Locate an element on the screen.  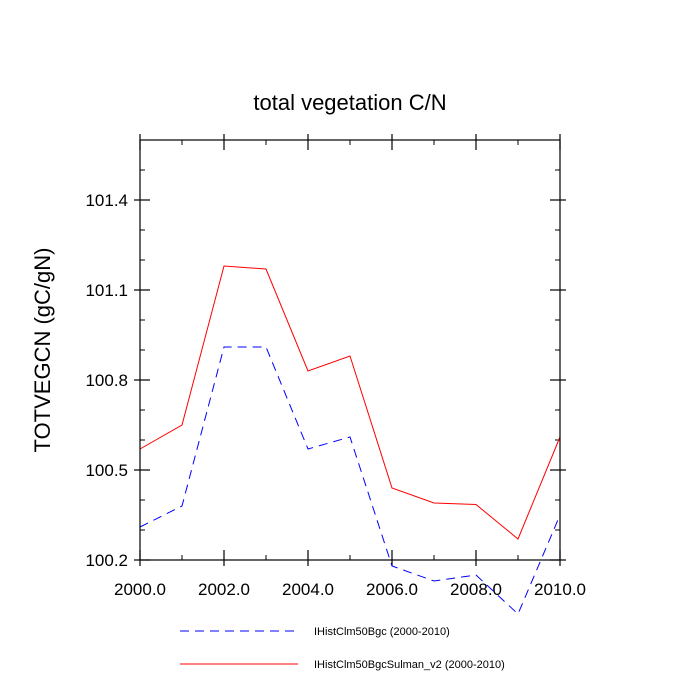
x-tick-label: 2004.0 is located at coordinates (308, 589).